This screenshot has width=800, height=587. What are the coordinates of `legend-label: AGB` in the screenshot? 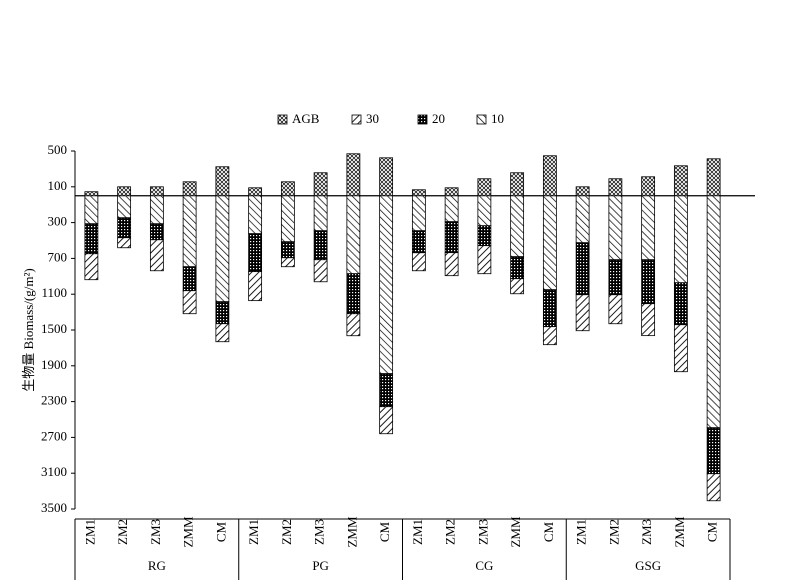 It's located at (306, 118).